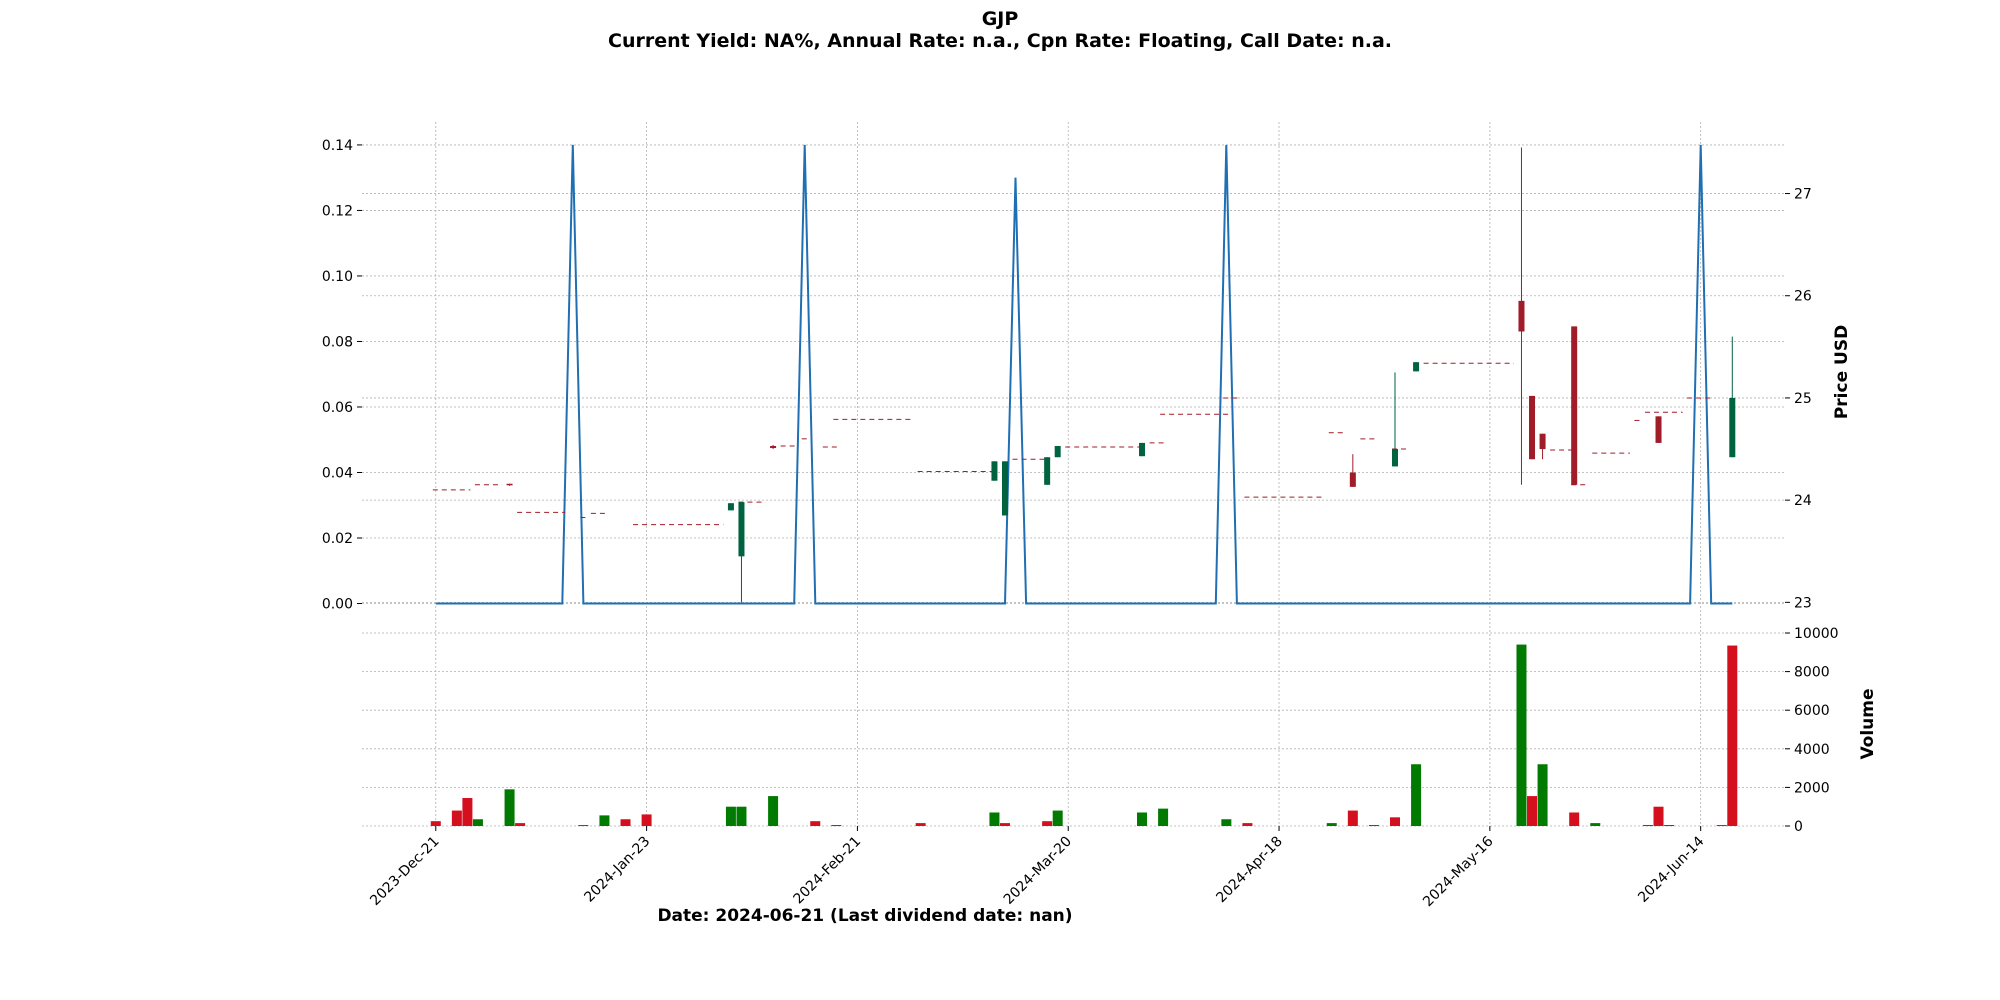 This screenshot has width=2000, height=1000. Describe the element at coordinates (1000, 19) in the screenshot. I see `chart-title: GJP` at that location.